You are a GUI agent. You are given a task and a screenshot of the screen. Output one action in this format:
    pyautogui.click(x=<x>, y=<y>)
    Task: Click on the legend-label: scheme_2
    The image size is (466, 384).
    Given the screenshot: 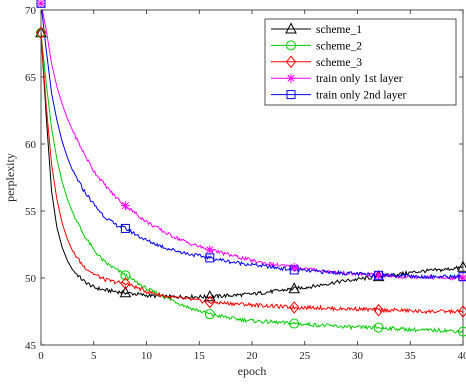 What is the action you would take?
    pyautogui.click(x=339, y=46)
    